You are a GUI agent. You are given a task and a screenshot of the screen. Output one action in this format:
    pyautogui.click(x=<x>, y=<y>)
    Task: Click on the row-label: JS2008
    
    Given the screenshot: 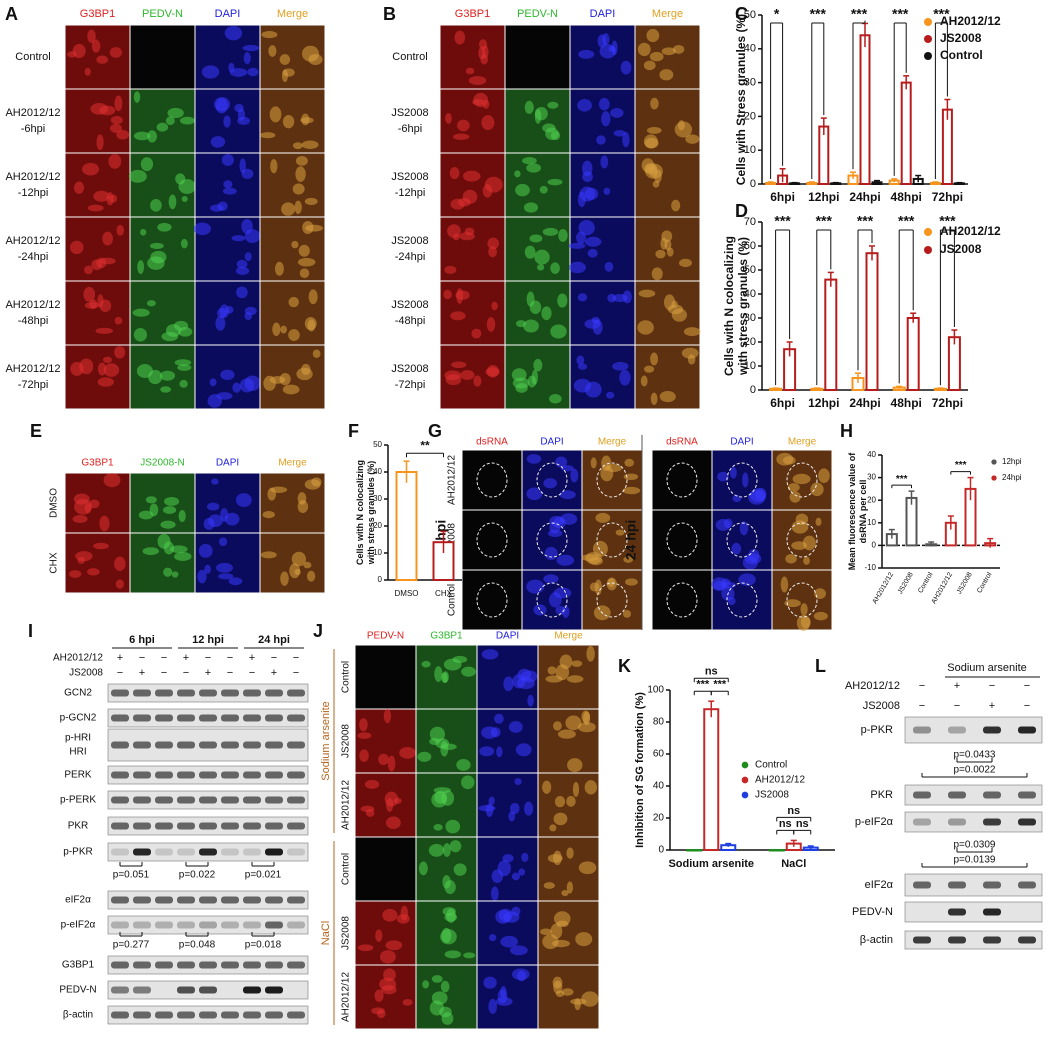 What is the action you would take?
    pyautogui.click(x=346, y=933)
    